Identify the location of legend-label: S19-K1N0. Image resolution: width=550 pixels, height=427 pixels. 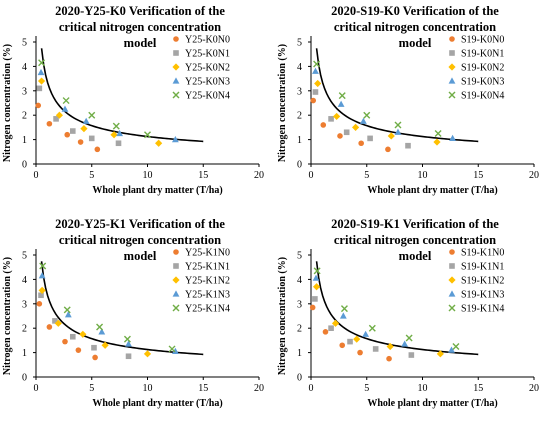
(482, 253).